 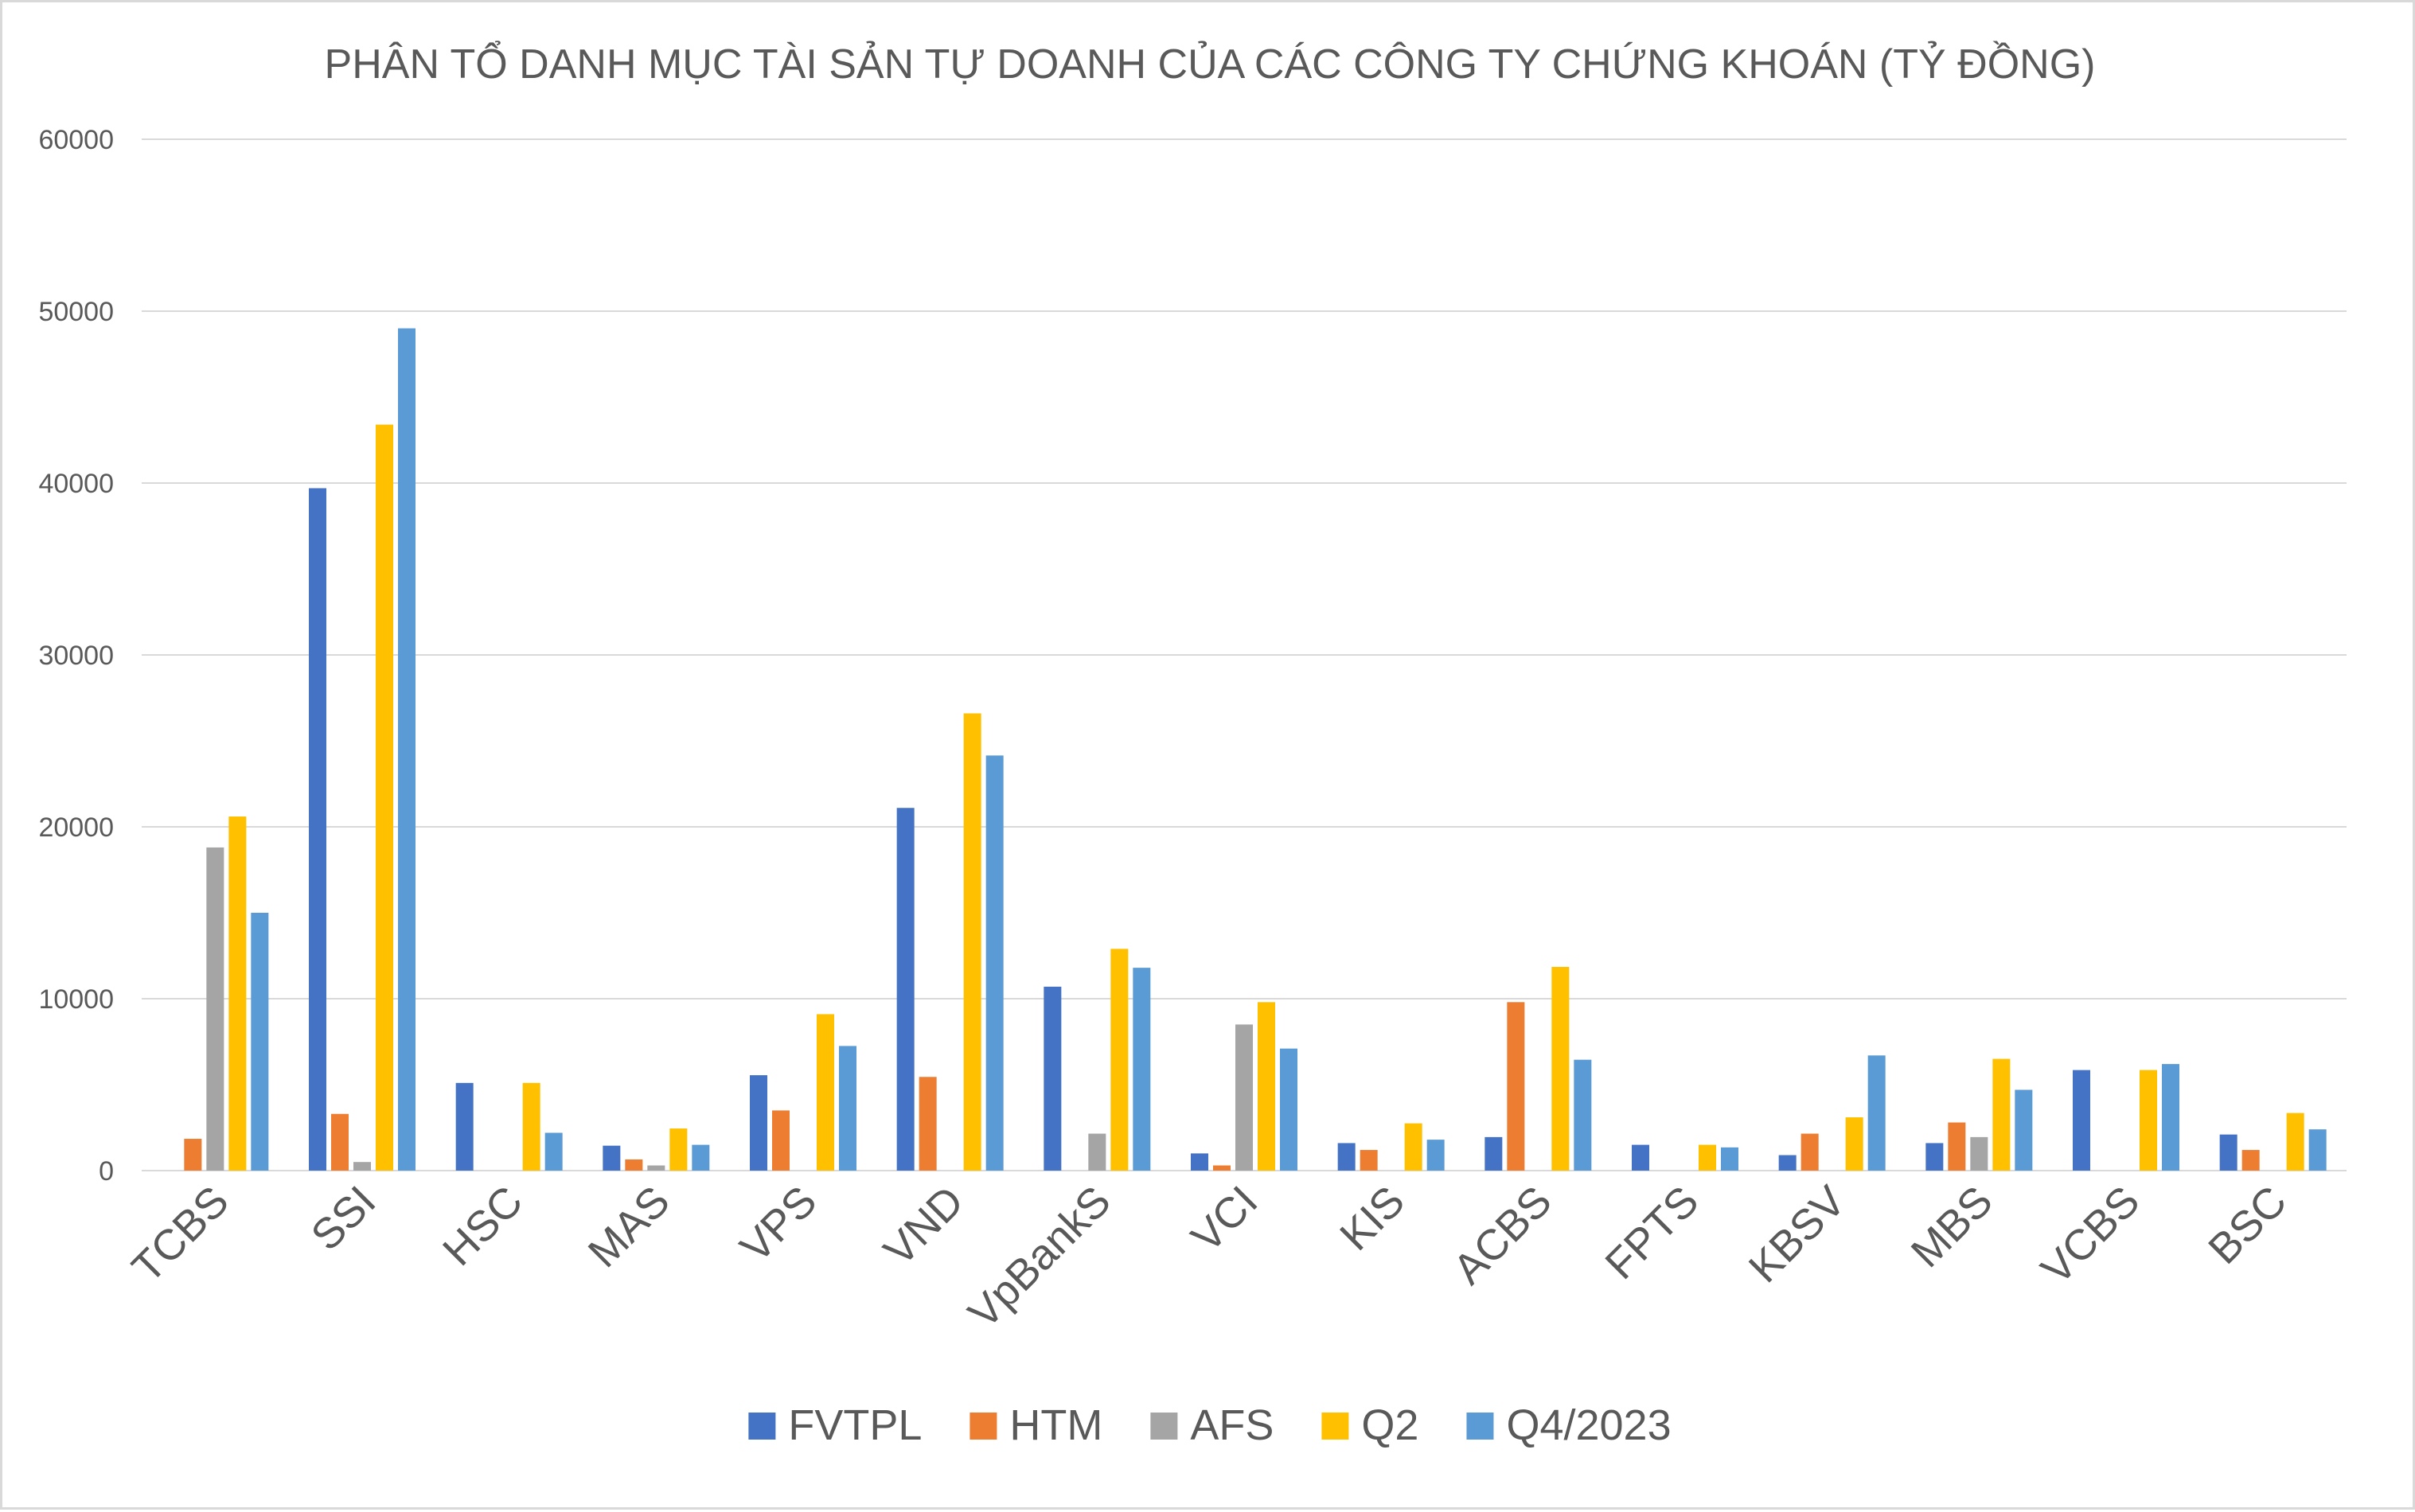 I want to click on bar-vci-q42023, so click(x=1288, y=1109).